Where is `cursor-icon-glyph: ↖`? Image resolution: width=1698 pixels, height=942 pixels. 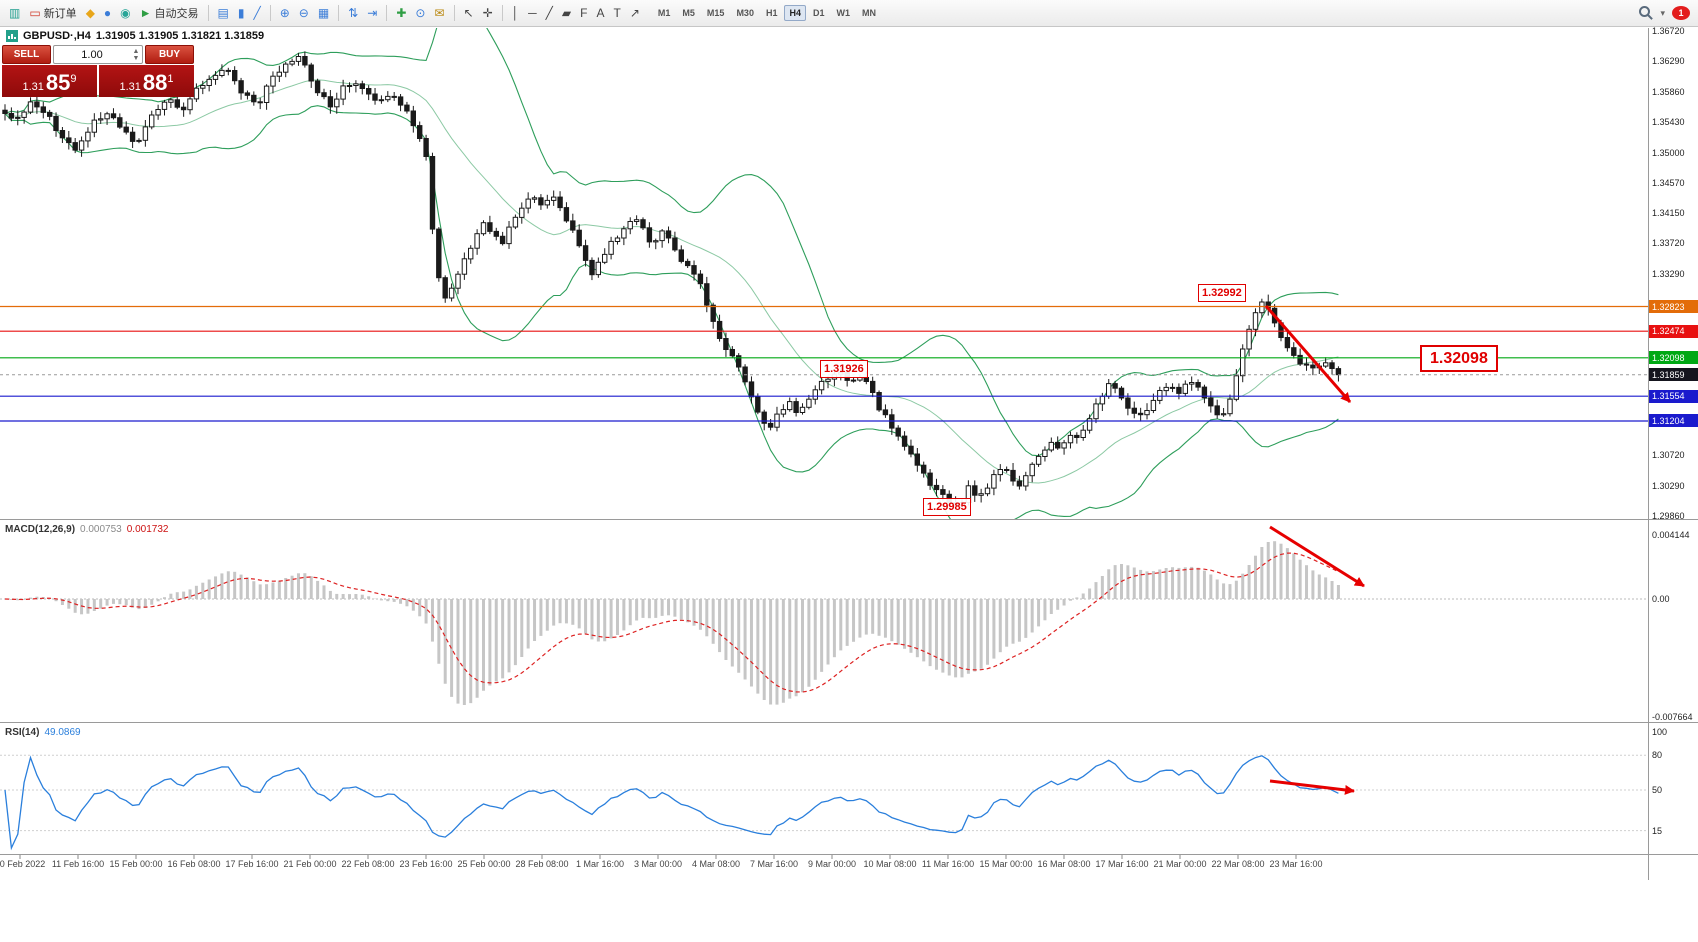
cursor-icon-glyph: ↖ is located at coordinates (468, 13).